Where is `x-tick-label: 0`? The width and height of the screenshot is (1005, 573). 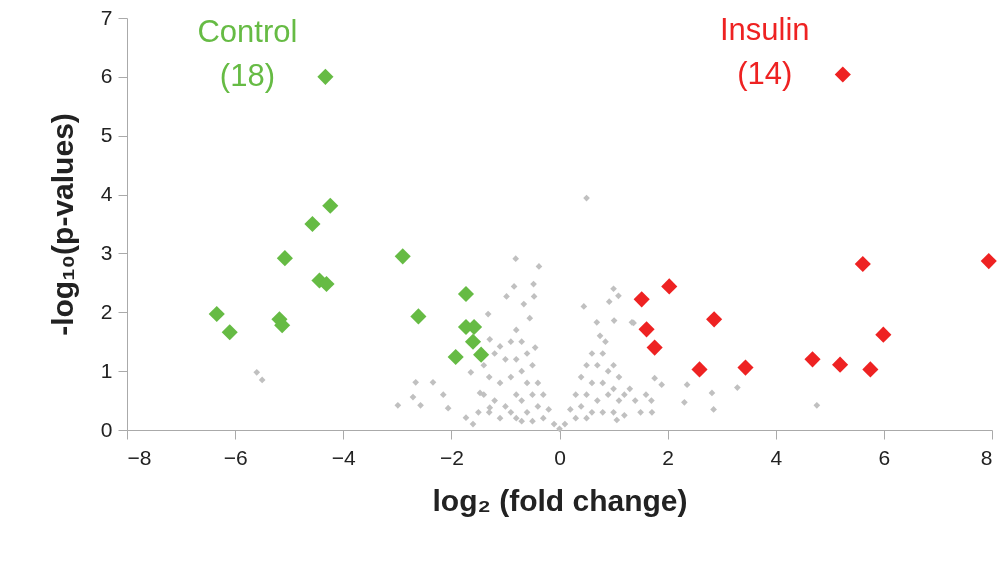 x-tick-label: 0 is located at coordinates (560, 457).